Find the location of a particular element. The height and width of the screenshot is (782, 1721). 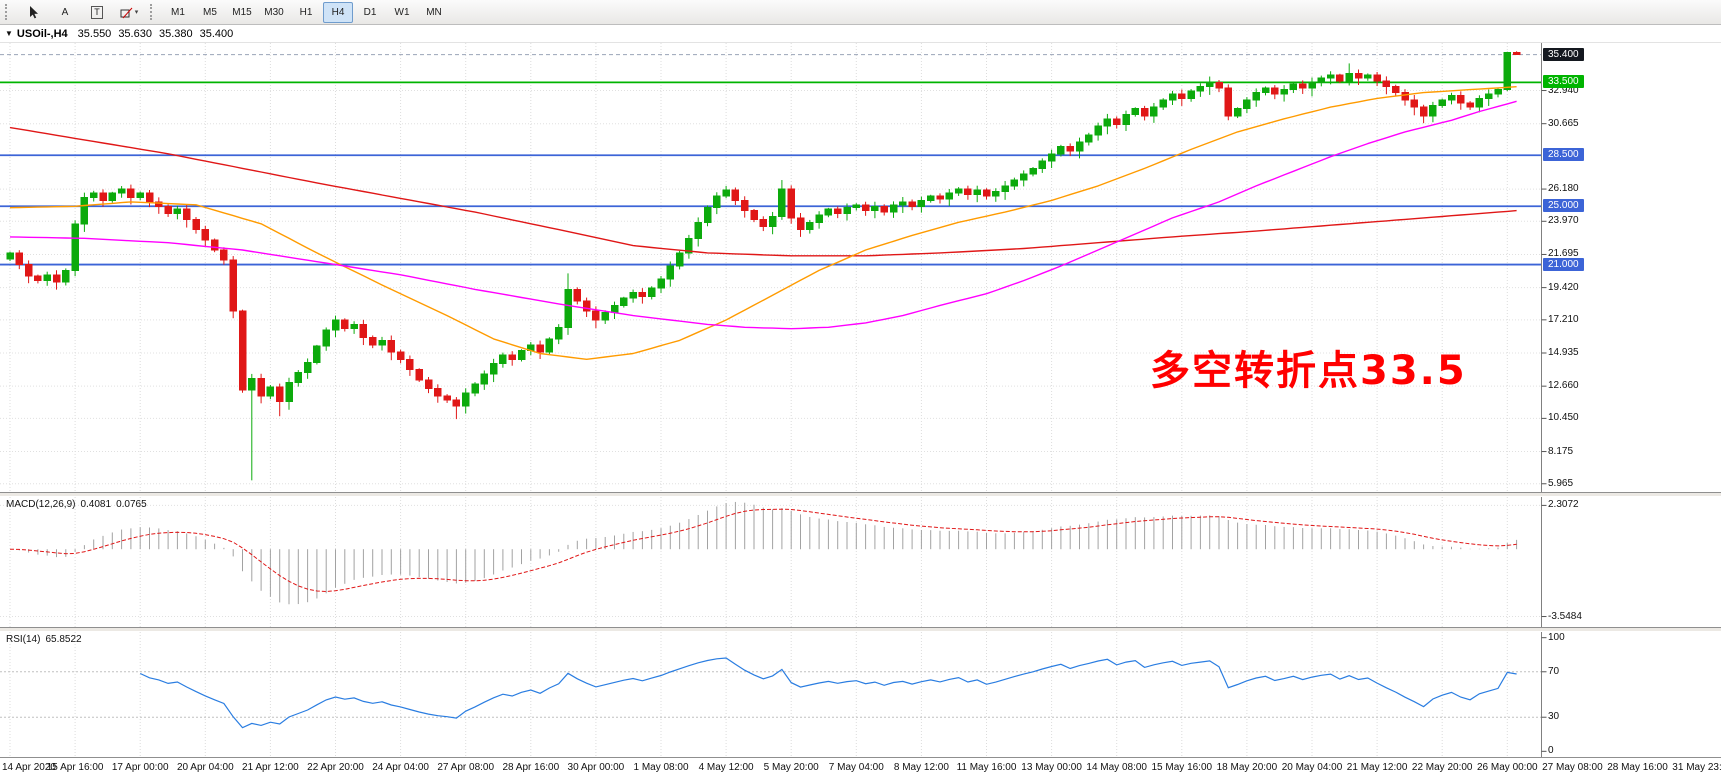

chart-header: ▼ USOil-,H4 35.550 35.630 35.380 35.400 is located at coordinates (860, 34).